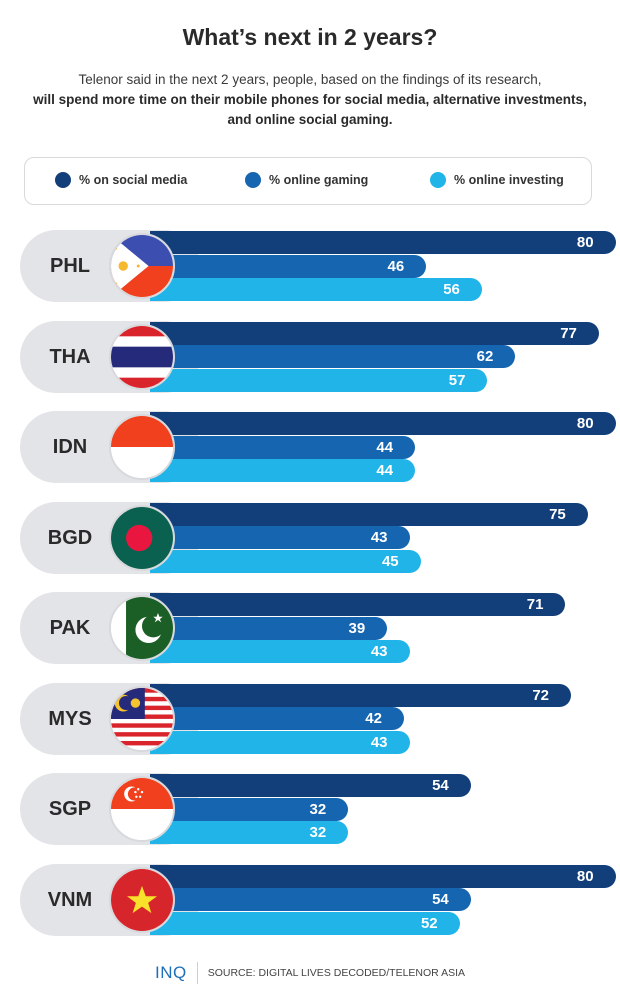 This screenshot has height=1007, width=620. I want to click on legend-label: % online investing, so click(509, 180).